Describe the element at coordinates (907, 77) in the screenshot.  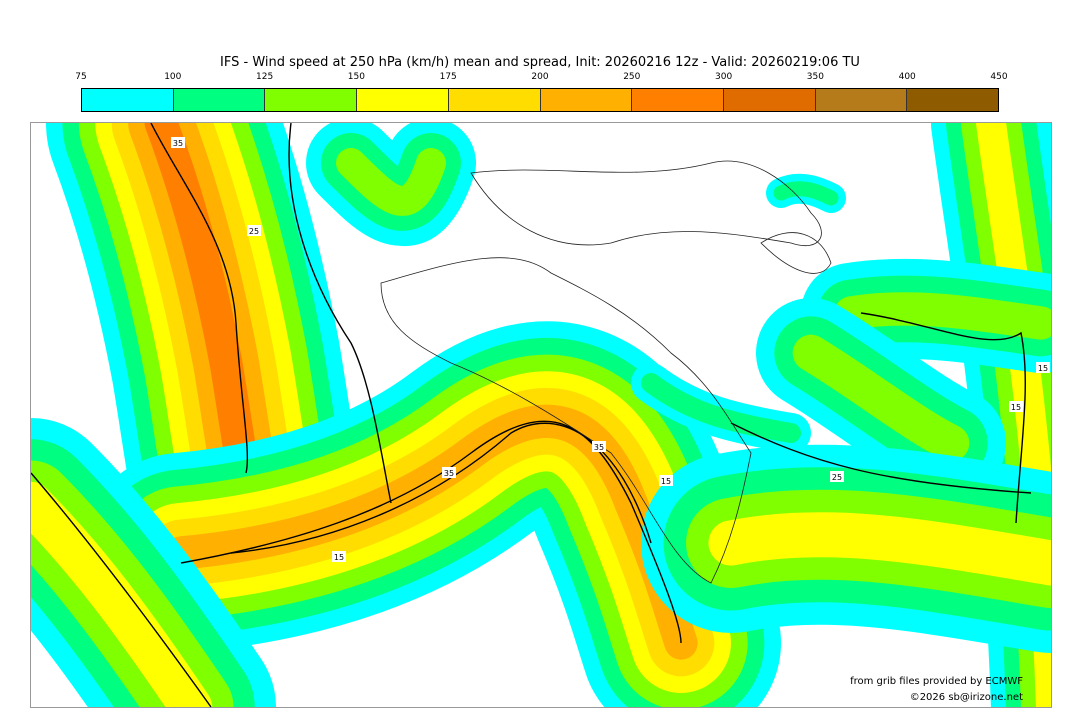
I see `colorbar-tick-label: 400` at that location.